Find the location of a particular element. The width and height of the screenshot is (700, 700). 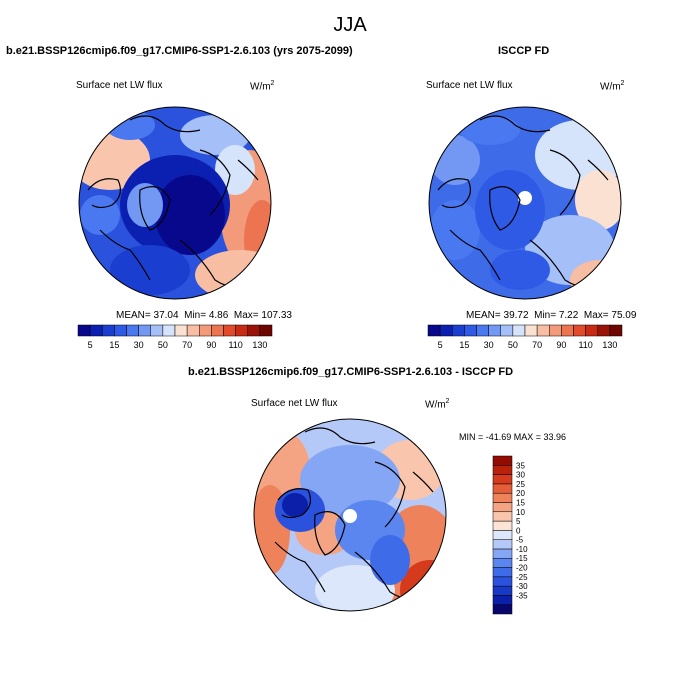

diff-colorbar-tick-label: 0 is located at coordinates (518, 530).